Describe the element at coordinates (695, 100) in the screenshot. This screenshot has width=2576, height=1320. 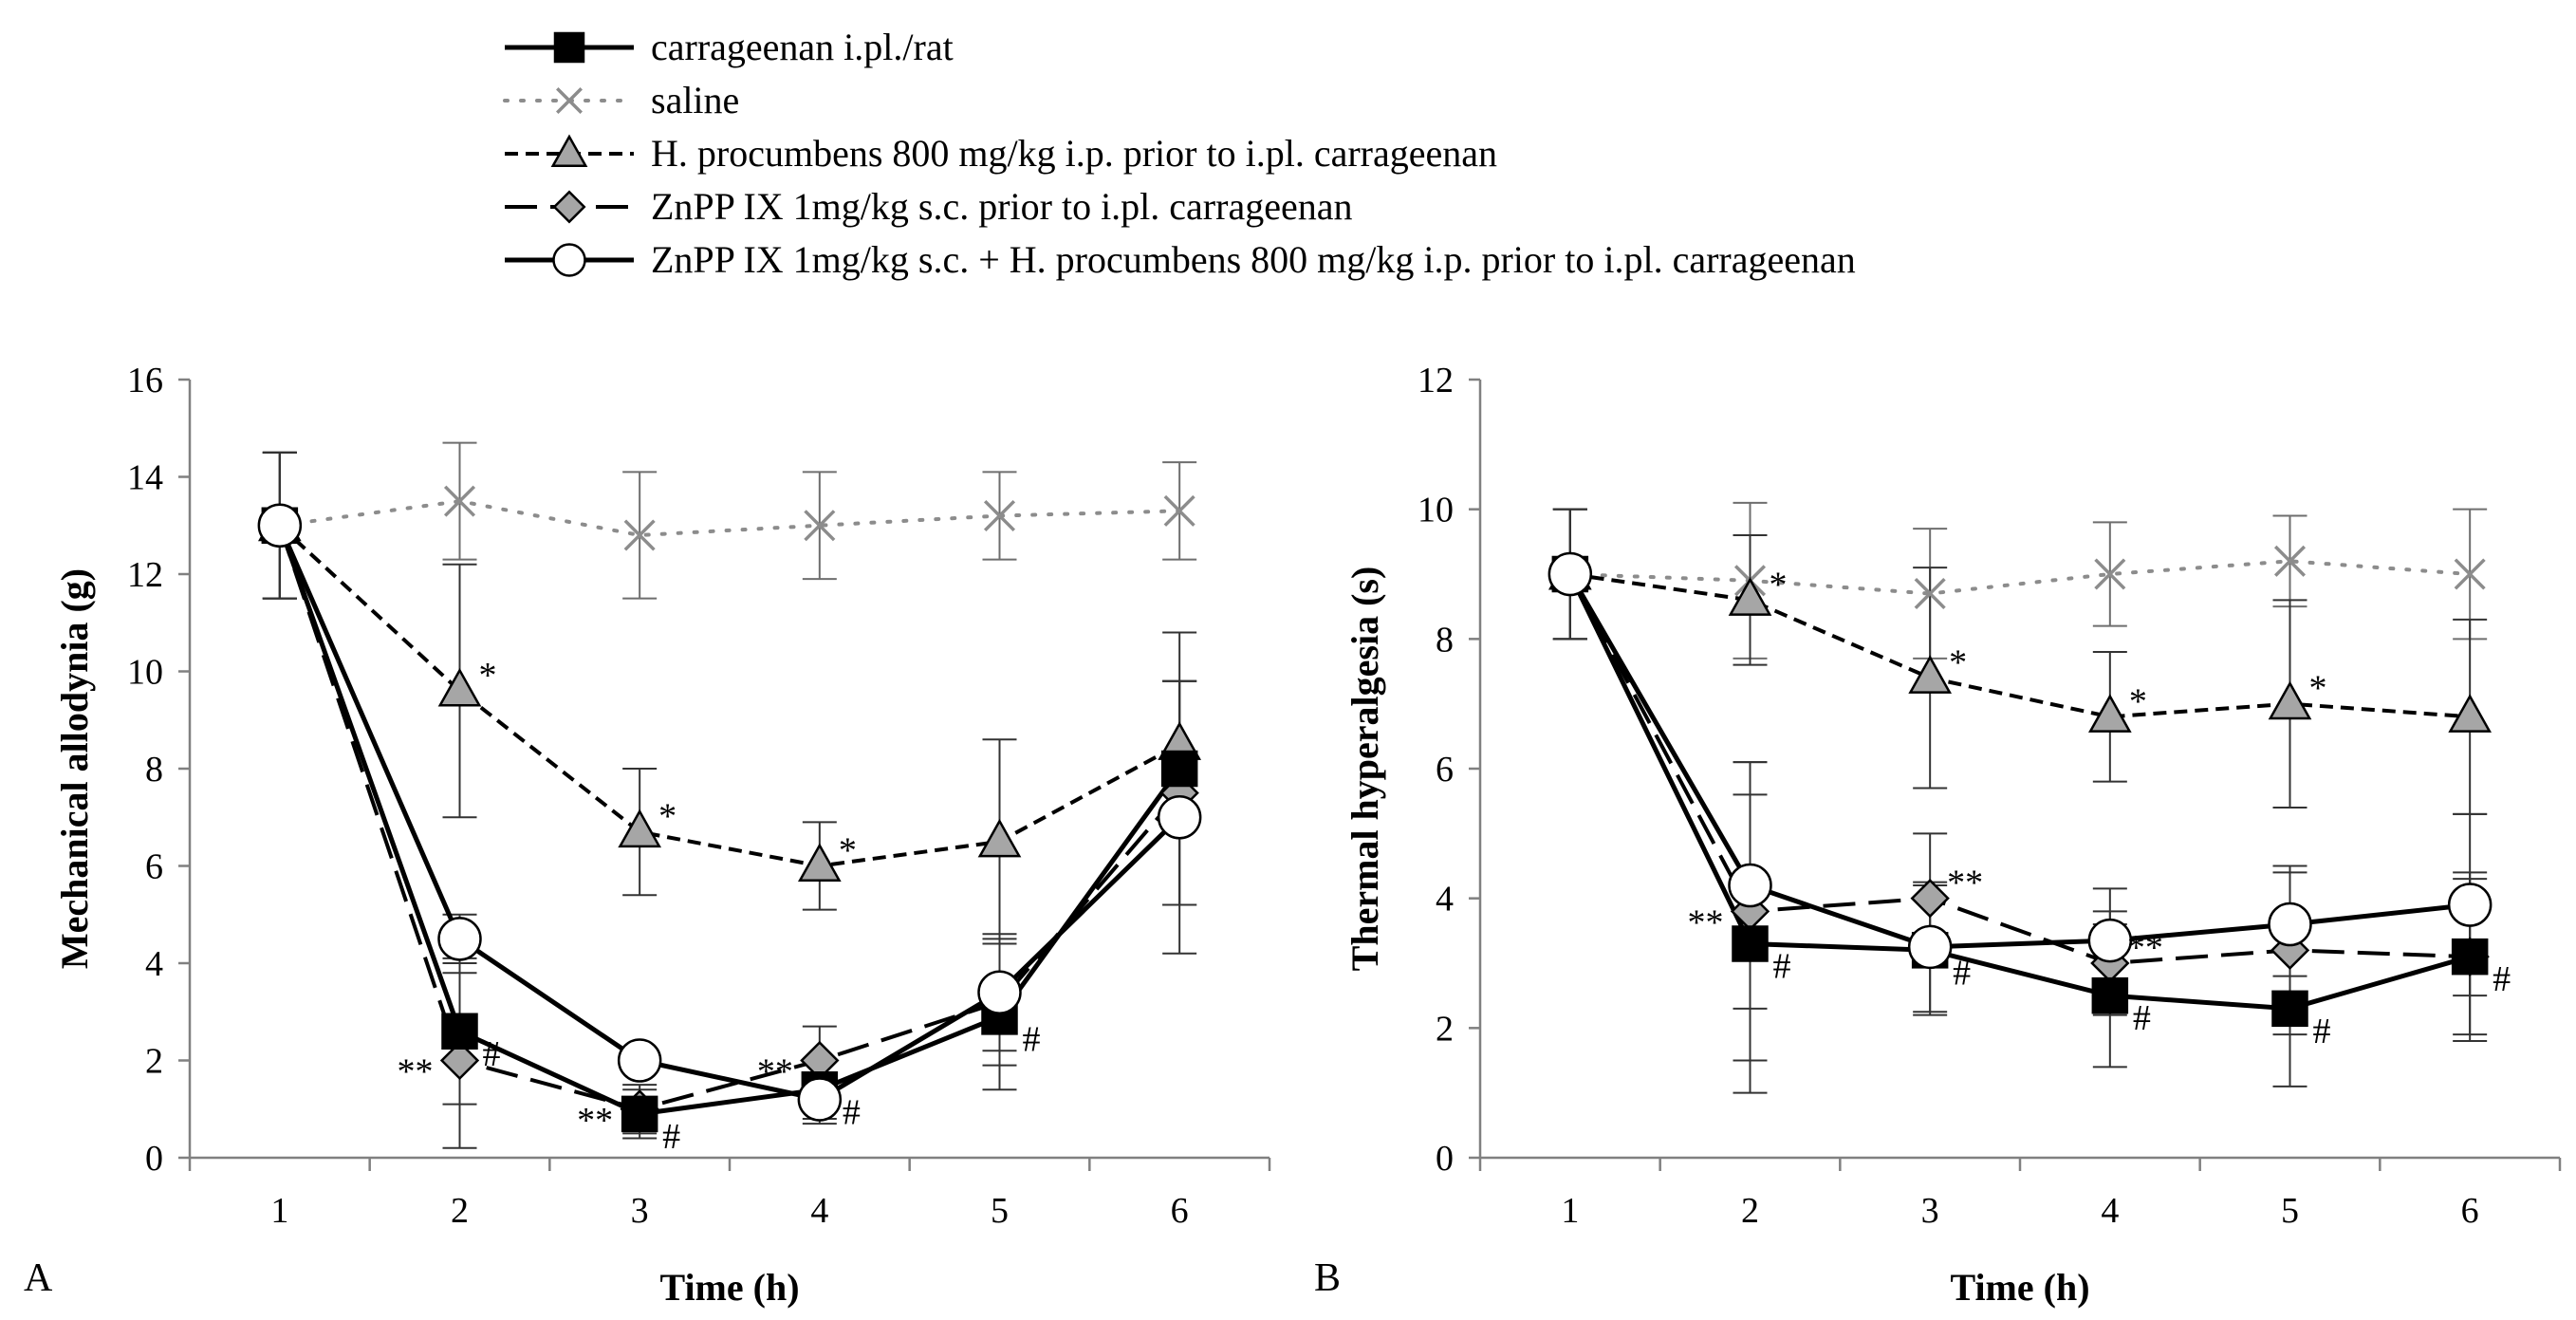
I see `legend-label-saline: saline` at that location.